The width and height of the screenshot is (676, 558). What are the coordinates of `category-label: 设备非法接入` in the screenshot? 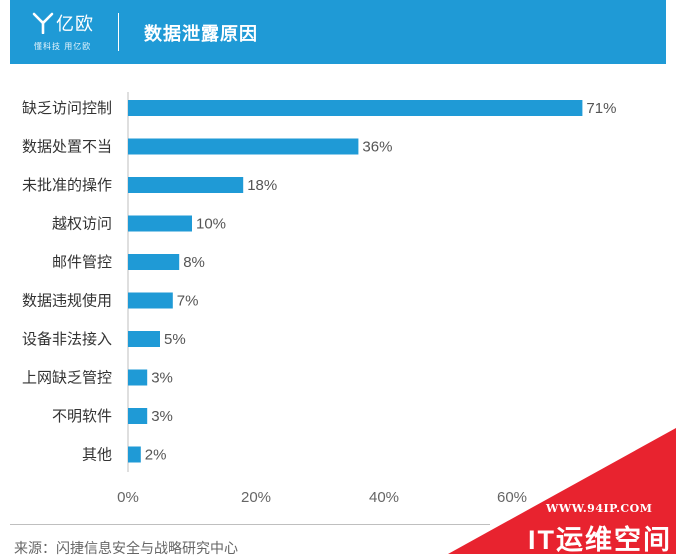 It's located at (67, 339).